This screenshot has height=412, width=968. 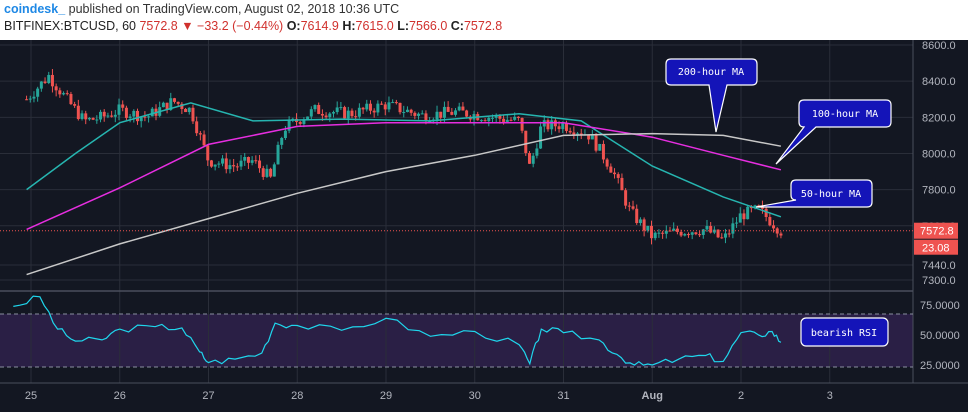 What do you see at coordinates (158, 26) in the screenshot?
I see `last-price: 7572.8` at bounding box center [158, 26].